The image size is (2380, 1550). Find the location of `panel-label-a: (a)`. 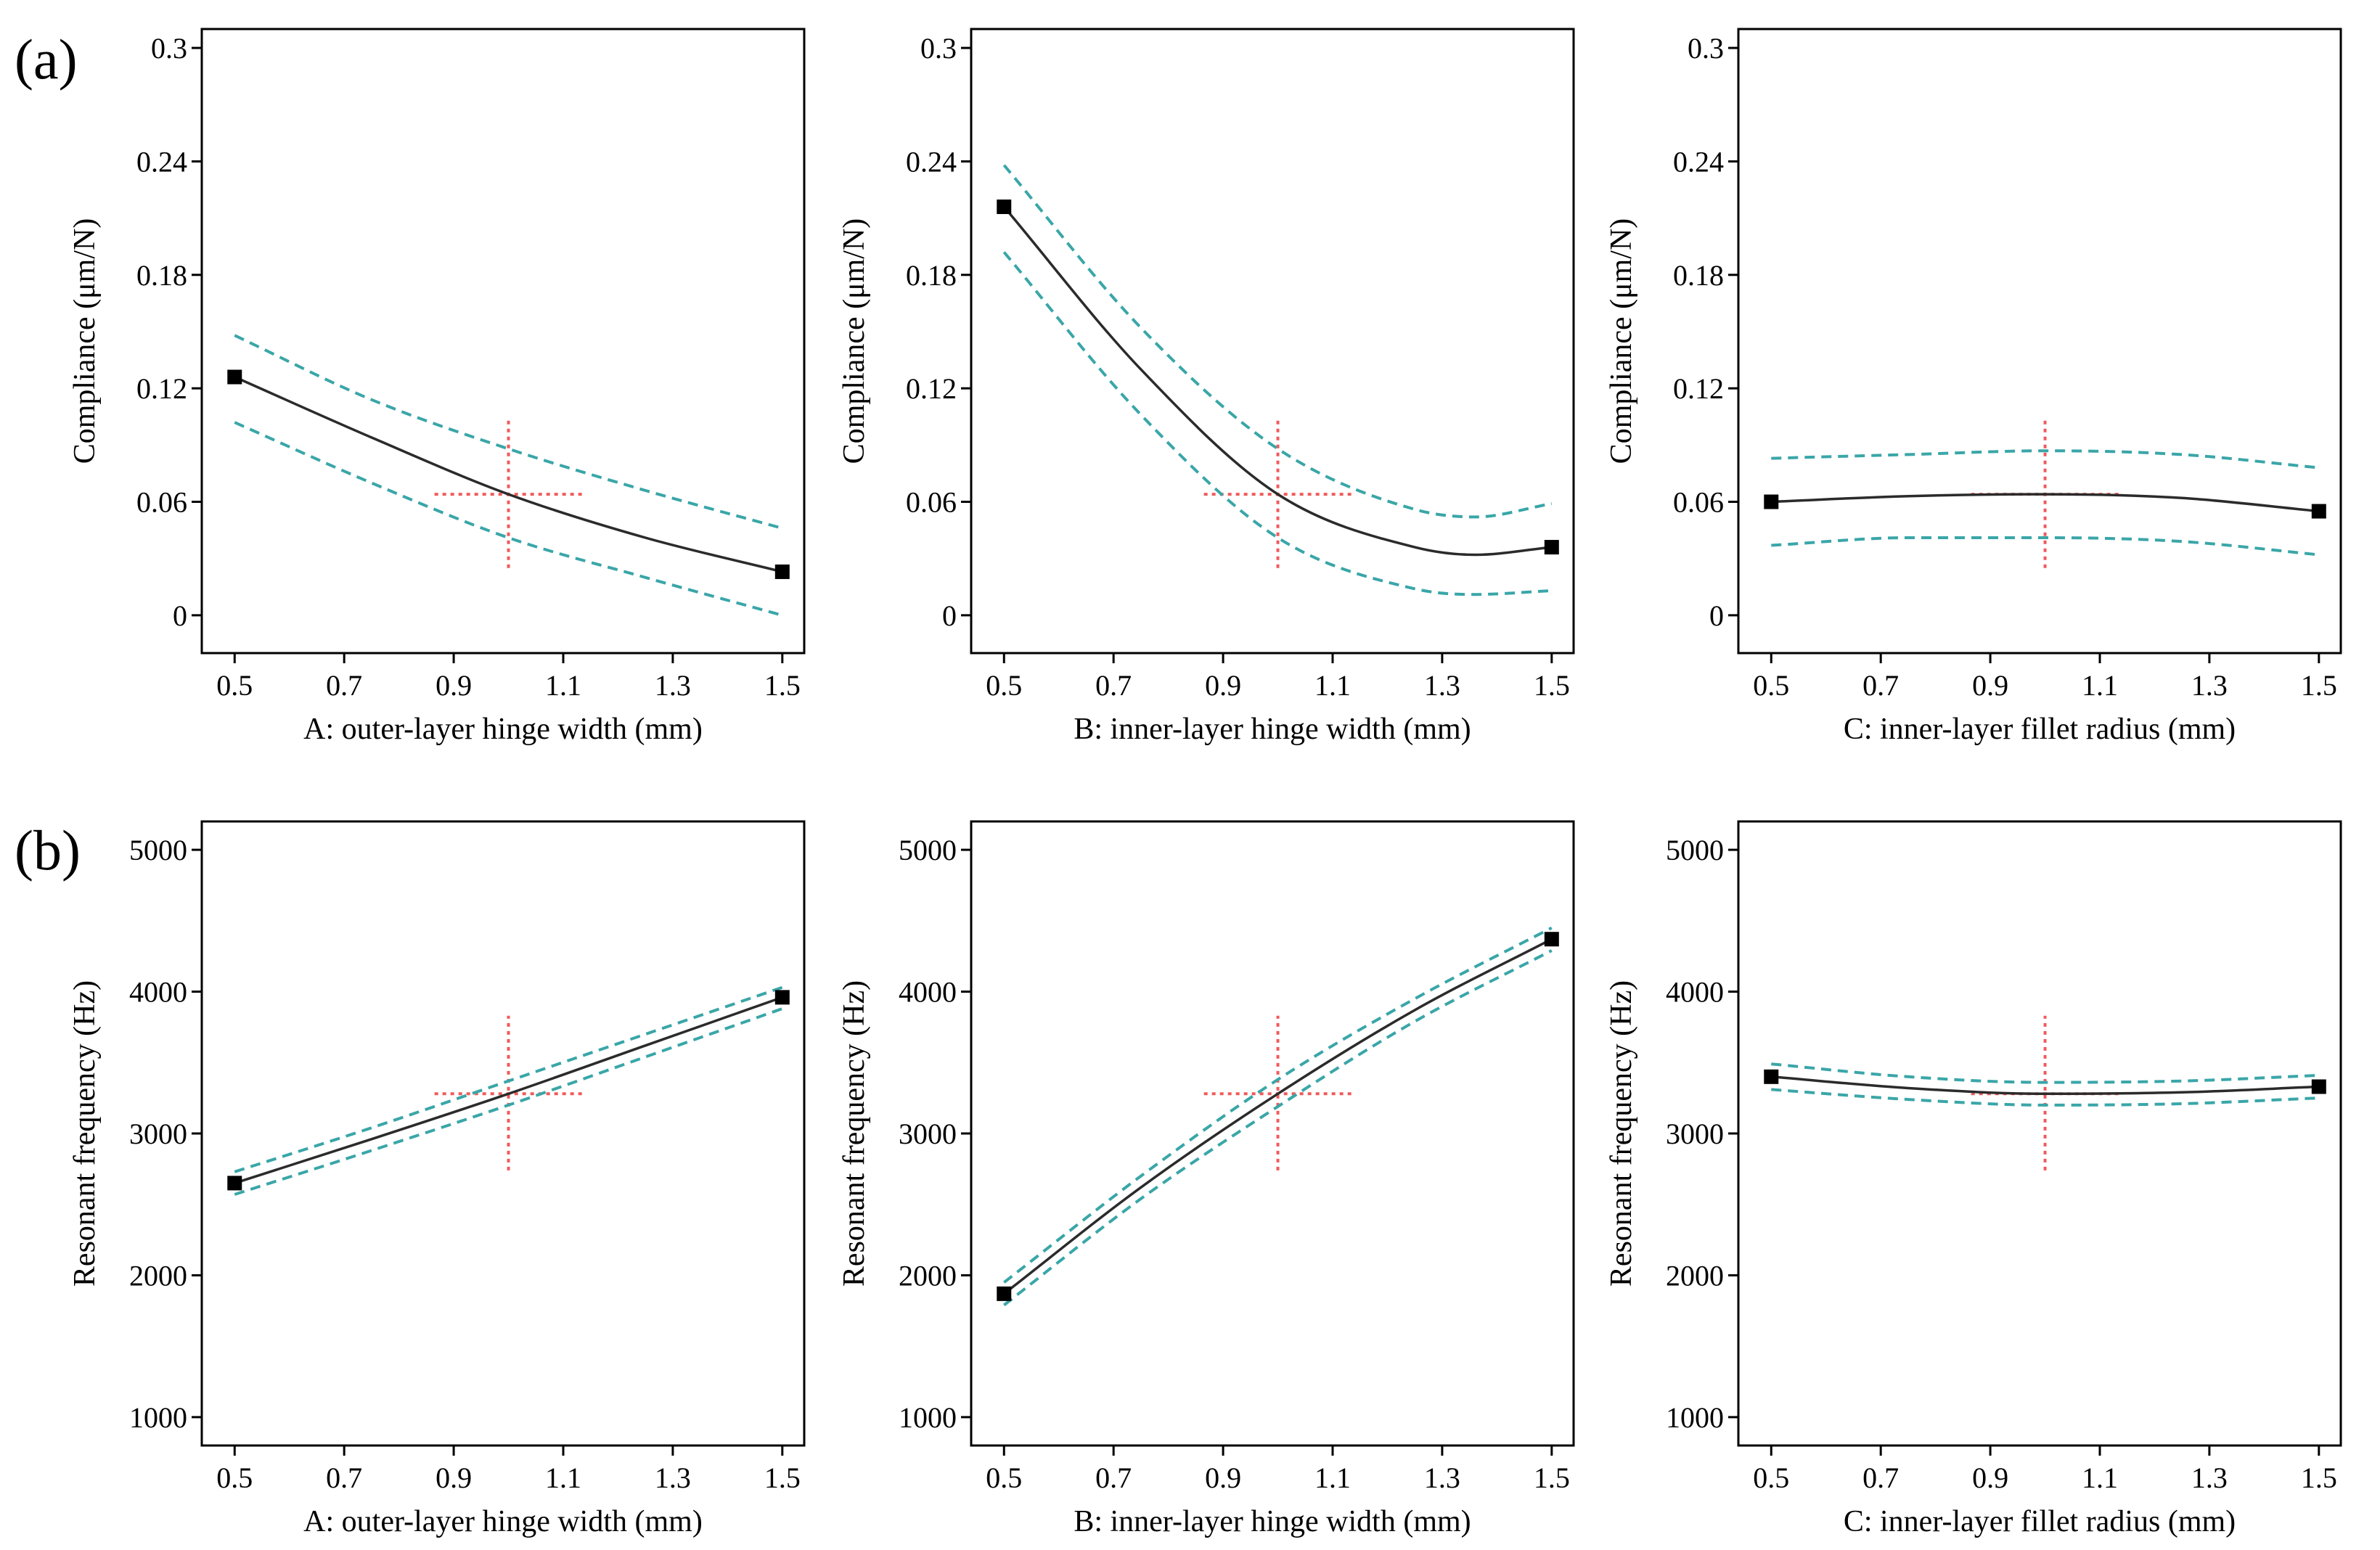

panel-label-a: (a) is located at coordinates (46, 60).